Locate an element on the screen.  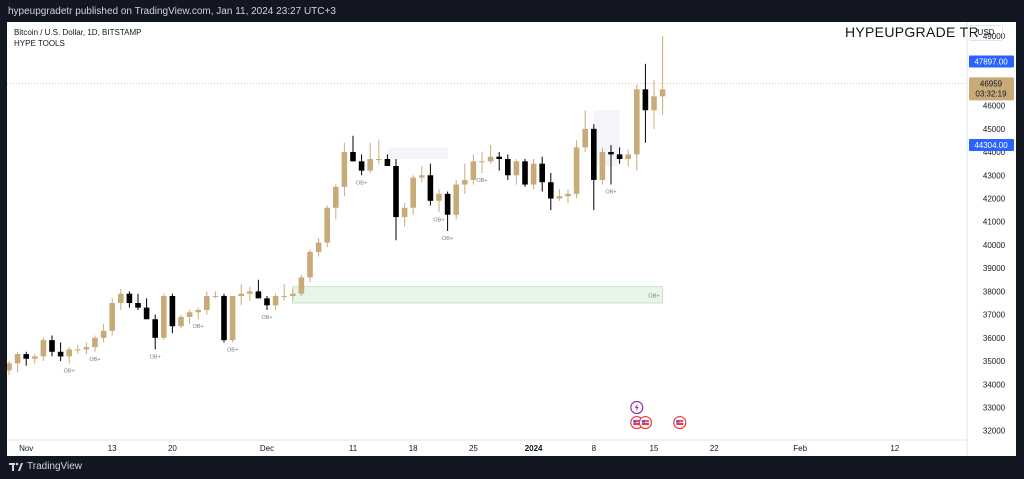
y-tick-label: 35000 is located at coordinates (994, 361).